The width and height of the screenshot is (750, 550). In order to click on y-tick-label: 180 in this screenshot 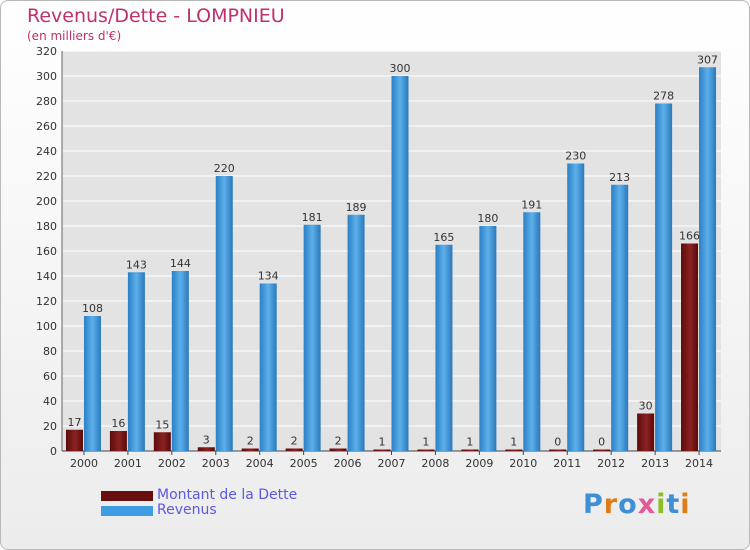, I will do `click(46, 226)`.